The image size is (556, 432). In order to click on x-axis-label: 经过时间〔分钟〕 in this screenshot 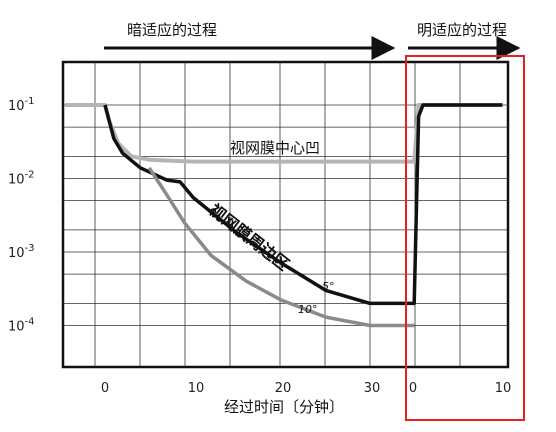, I will do `click(284, 407)`.